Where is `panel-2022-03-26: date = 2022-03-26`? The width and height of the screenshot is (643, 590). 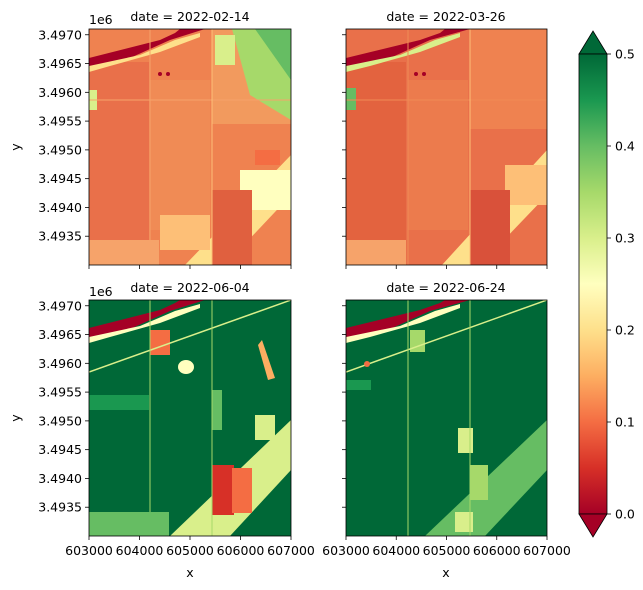 panel-2022-03-26: date = 2022-03-26 is located at coordinates (446, 137).